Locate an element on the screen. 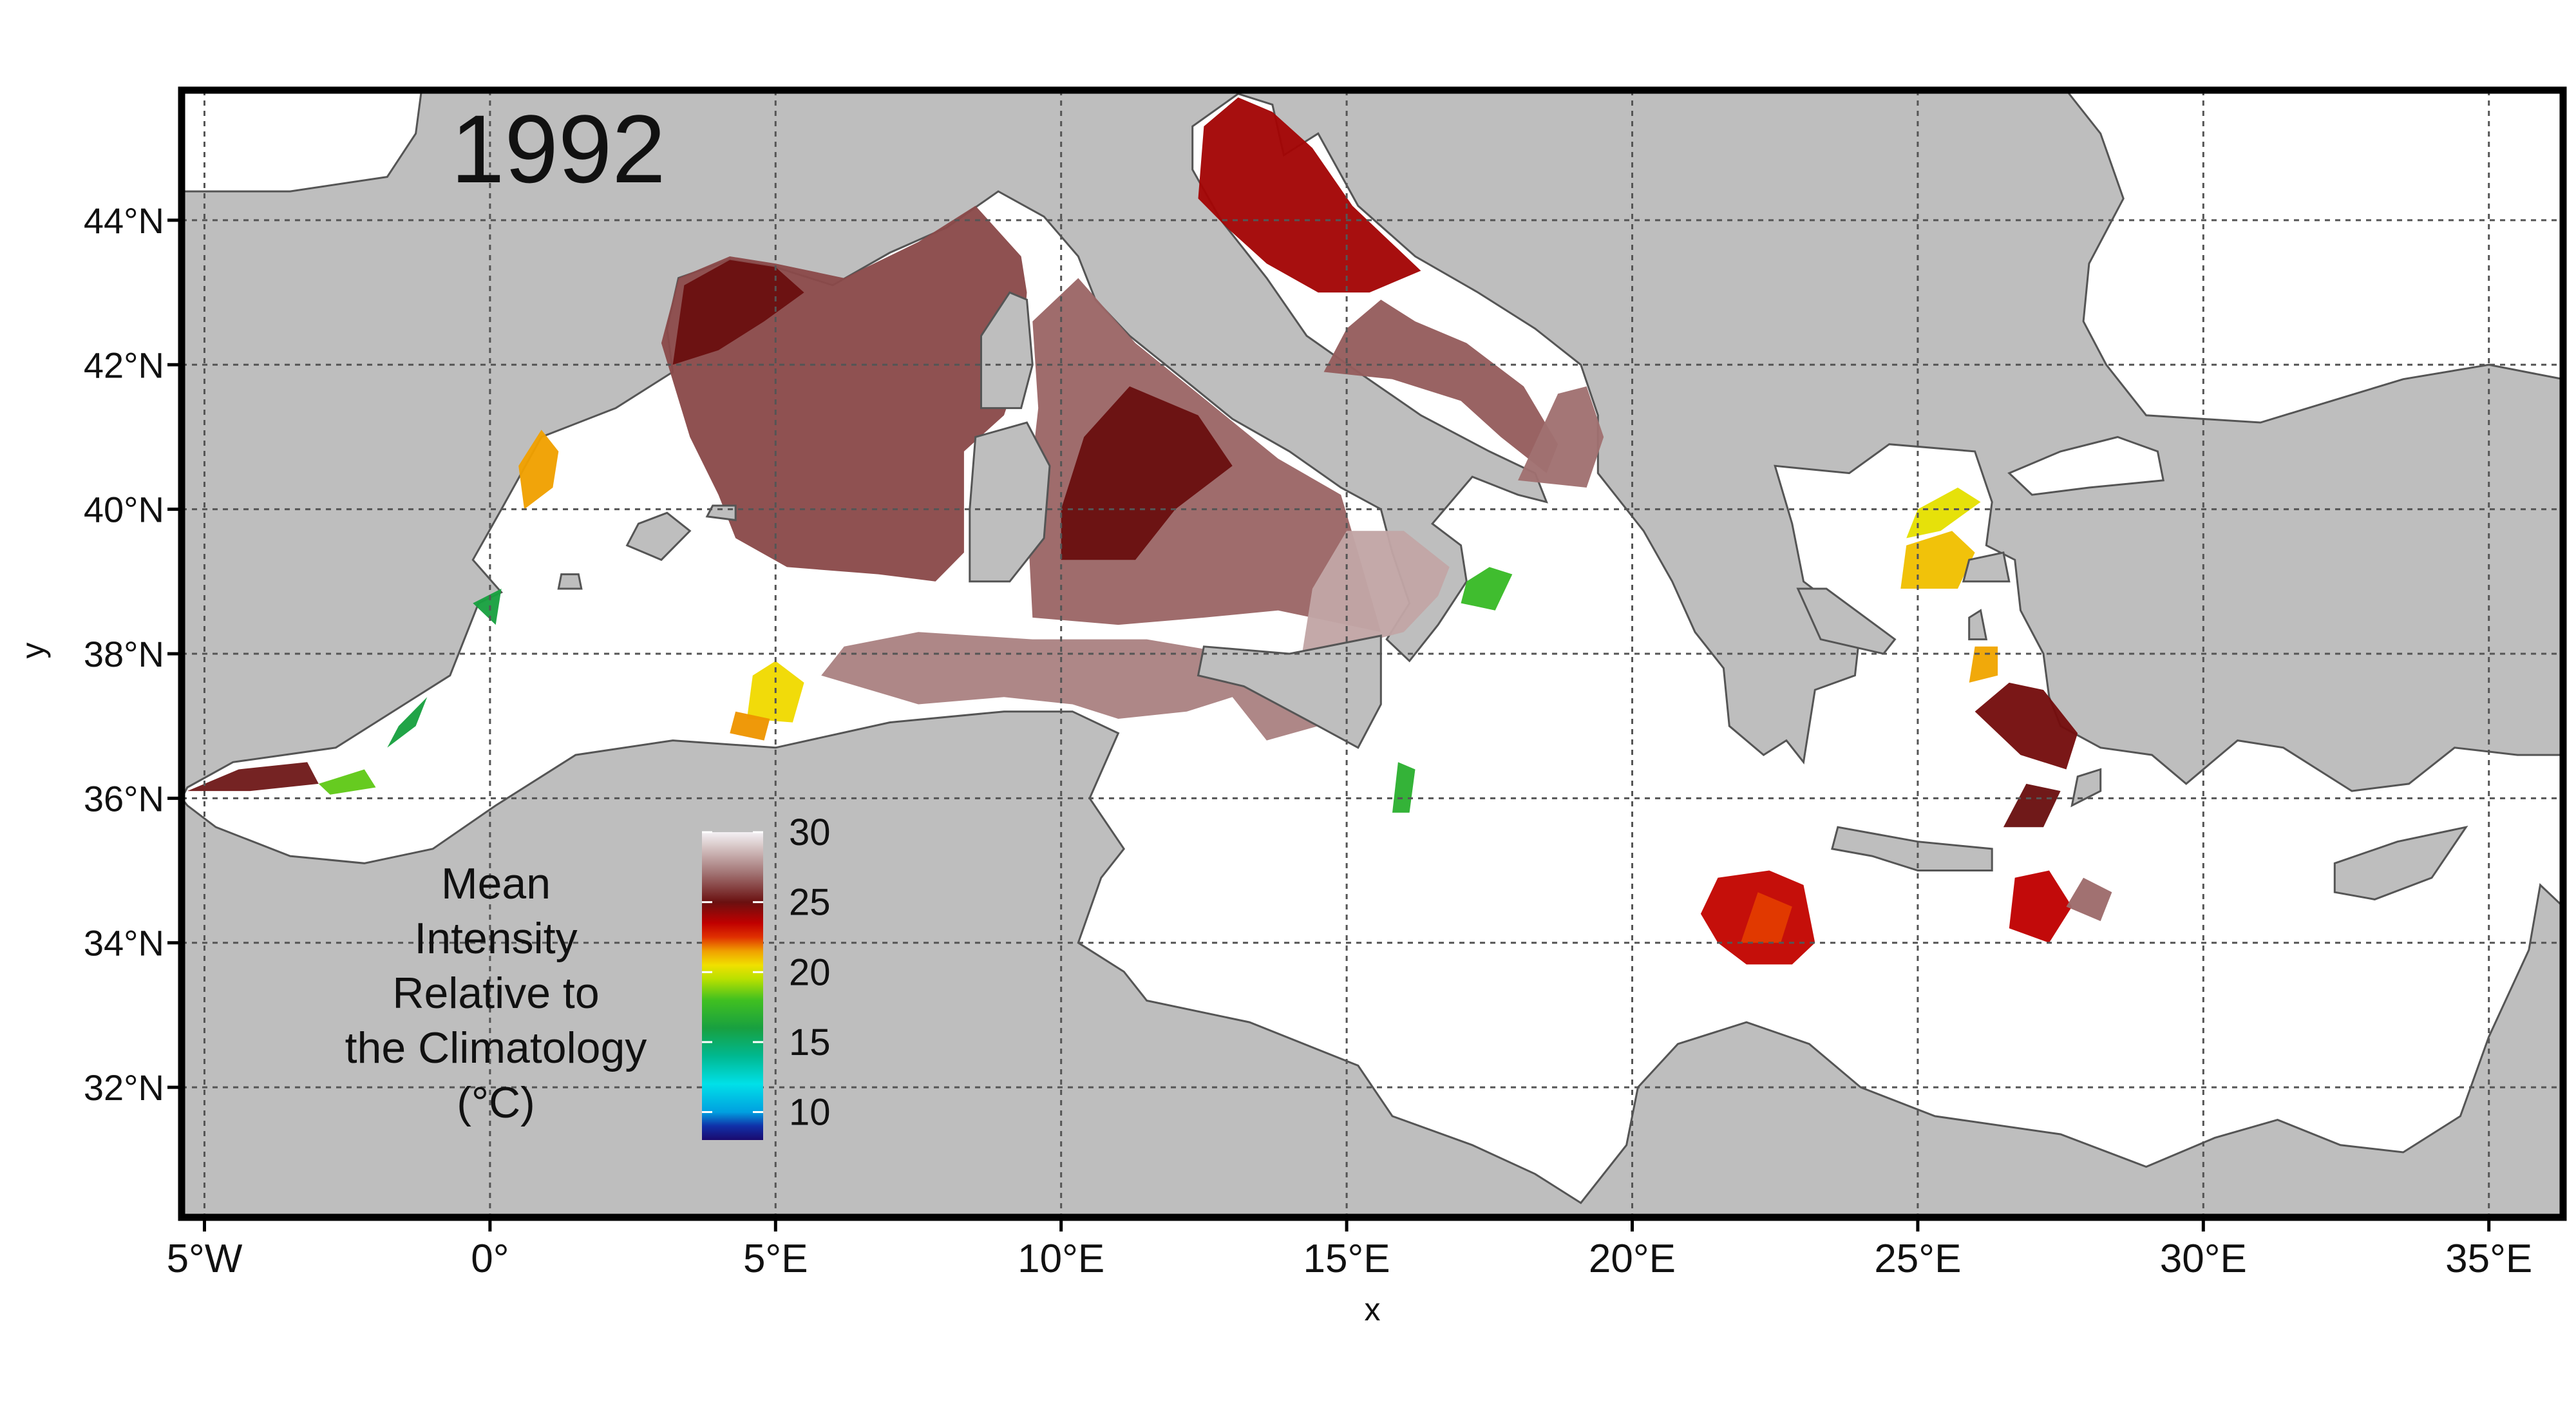 This screenshot has height=1417, width=2576. patch-valencia-green is located at coordinates (487, 607).